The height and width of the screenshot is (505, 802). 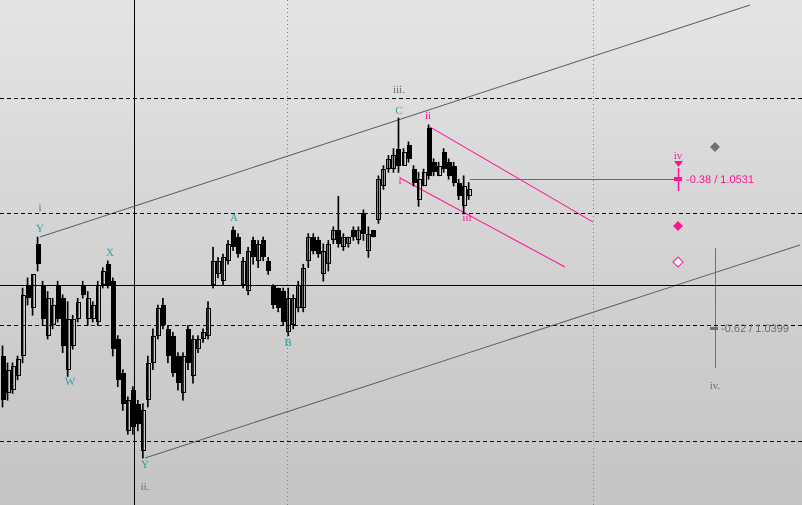 What do you see at coordinates (288, 342) in the screenshot?
I see `annotation: B` at bounding box center [288, 342].